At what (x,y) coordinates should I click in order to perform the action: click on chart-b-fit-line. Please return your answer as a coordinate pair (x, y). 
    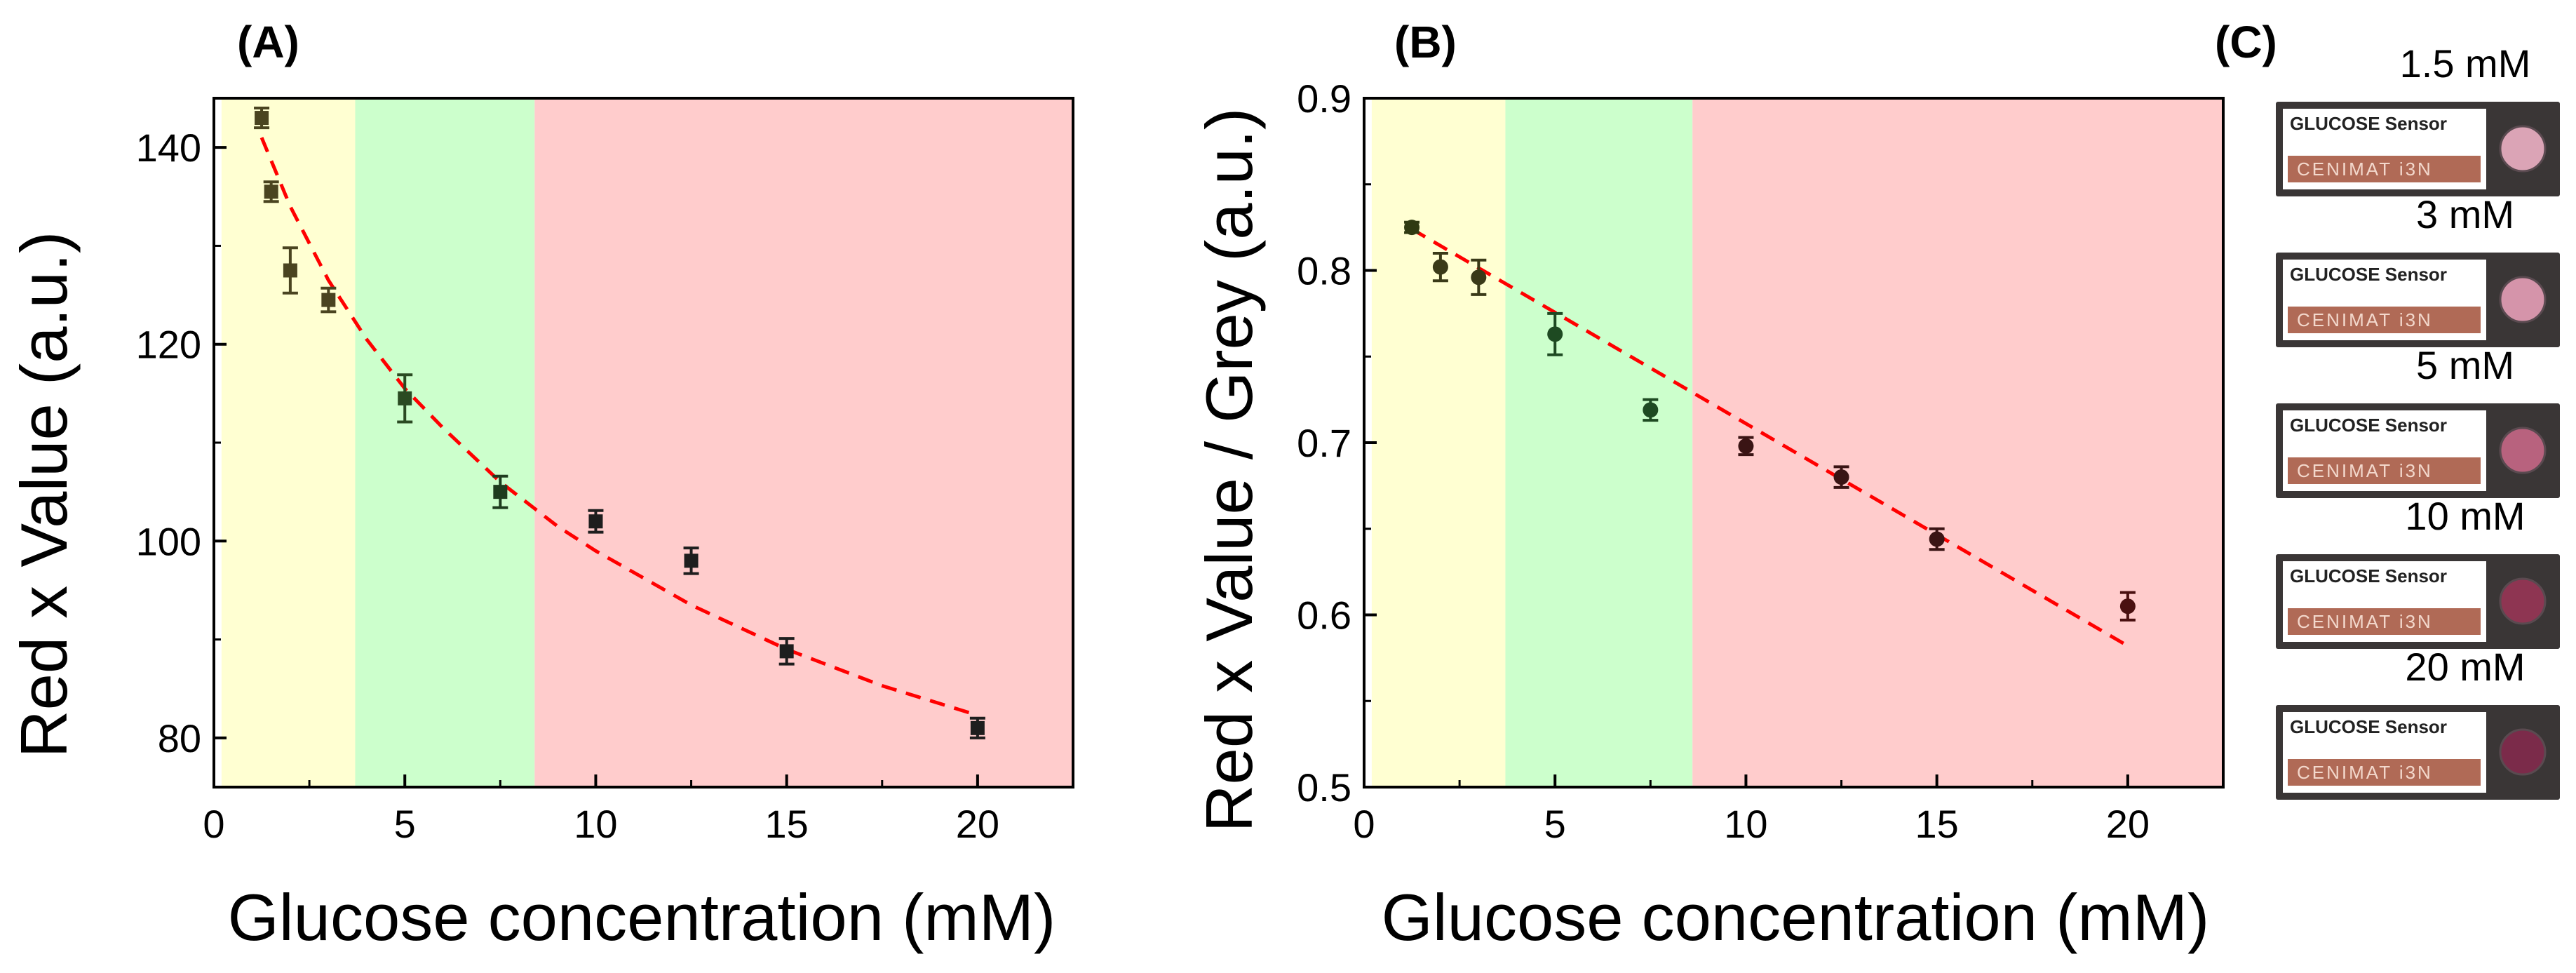
    Looking at the image, I should click on (1769, 437).